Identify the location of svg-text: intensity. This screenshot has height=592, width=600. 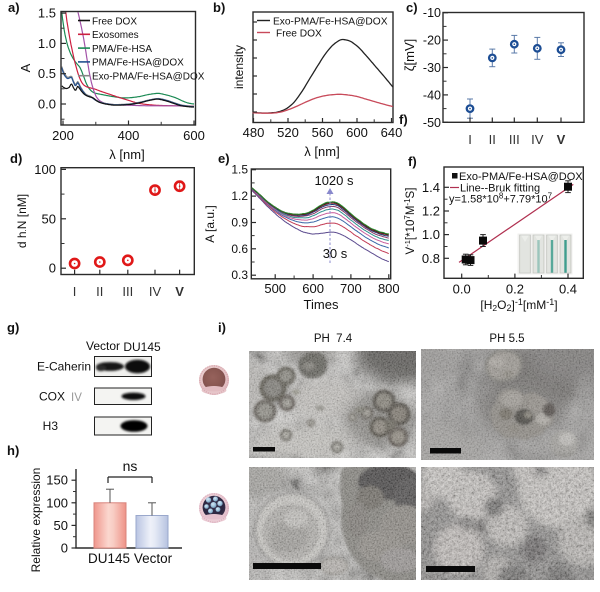
(239, 67).